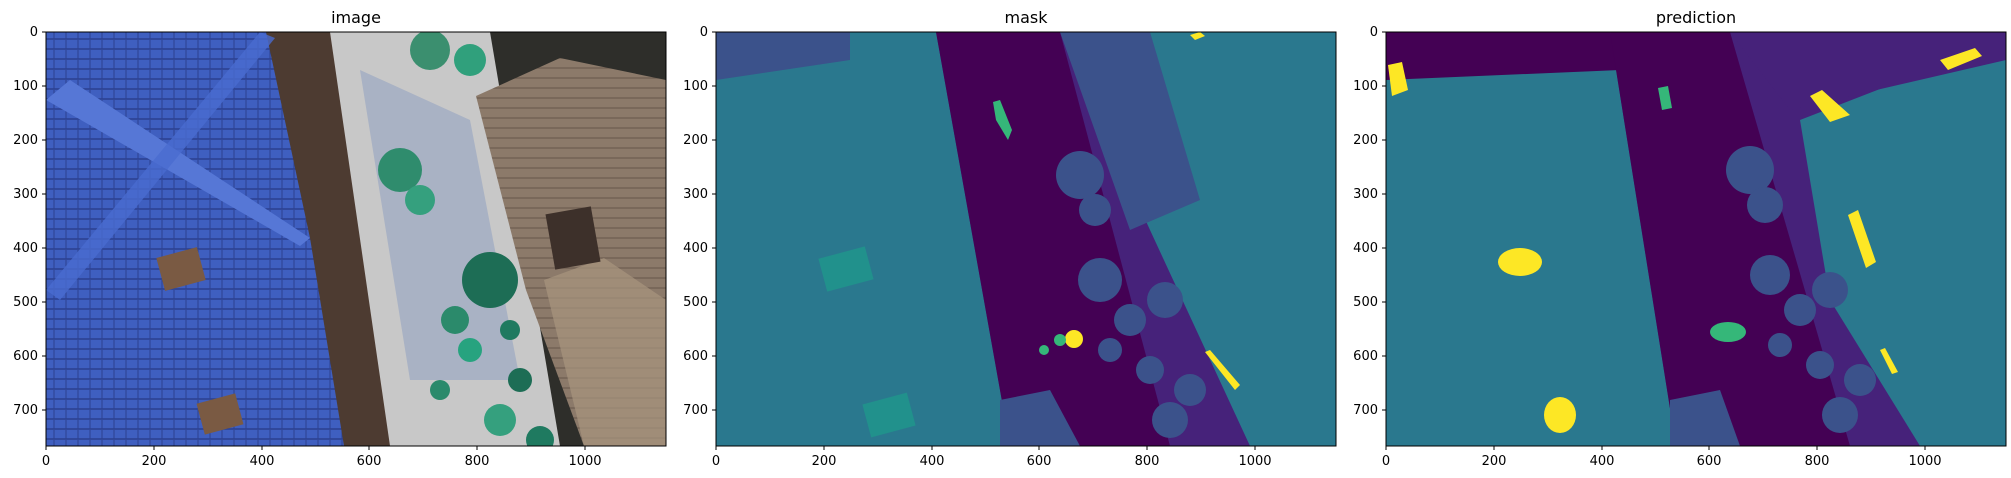 The image size is (2011, 478). I want to click on panel-title-prediction: prediction, so click(1696, 17).